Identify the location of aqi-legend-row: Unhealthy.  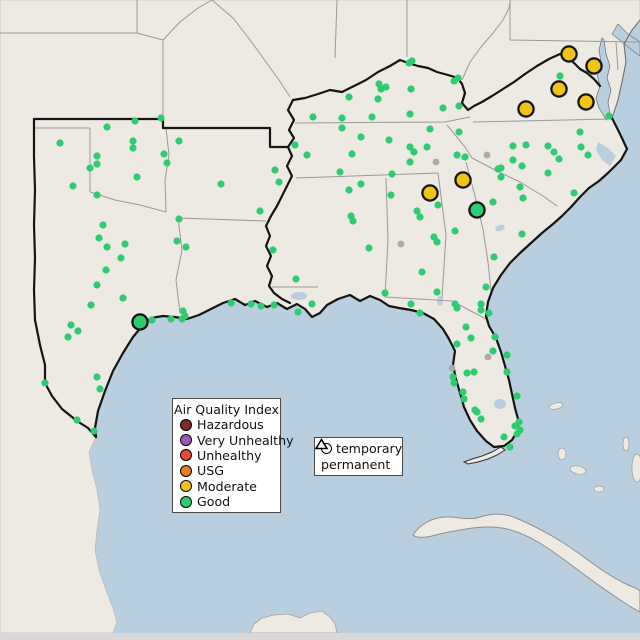
(226, 455).